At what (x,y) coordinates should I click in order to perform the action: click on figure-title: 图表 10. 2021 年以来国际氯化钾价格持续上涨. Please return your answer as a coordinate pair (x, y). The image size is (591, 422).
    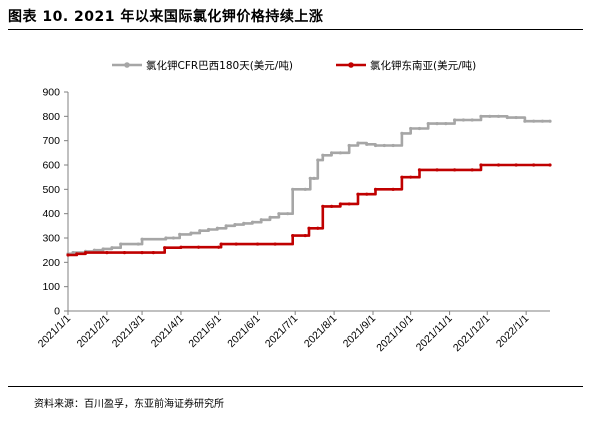
    Looking at the image, I should click on (166, 17).